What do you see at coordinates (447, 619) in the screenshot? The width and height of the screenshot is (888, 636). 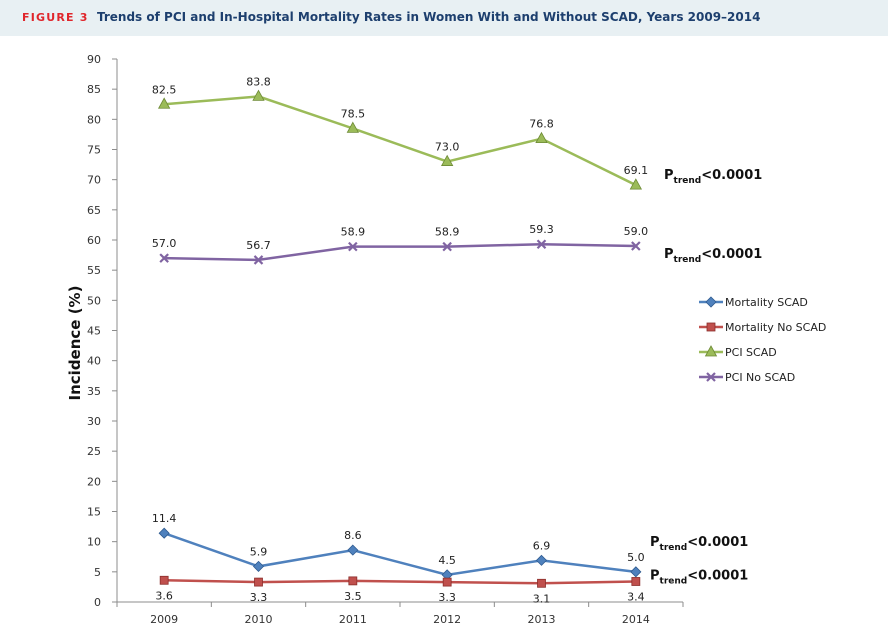 I see `x-tick-label: 2012` at bounding box center [447, 619].